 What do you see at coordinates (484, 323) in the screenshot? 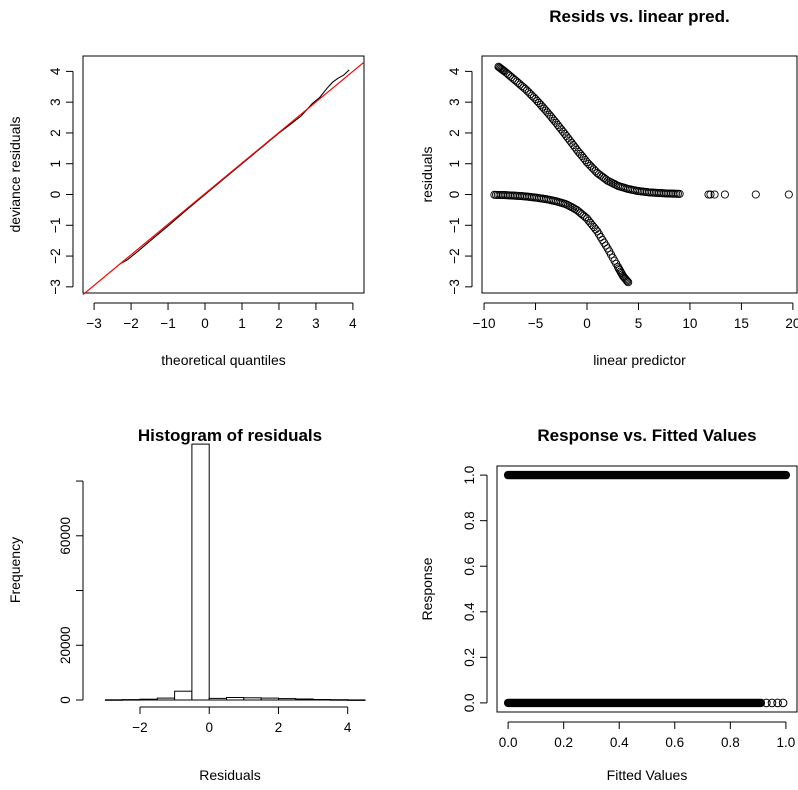
I see `resid-x-tick-label: −10` at bounding box center [484, 323].